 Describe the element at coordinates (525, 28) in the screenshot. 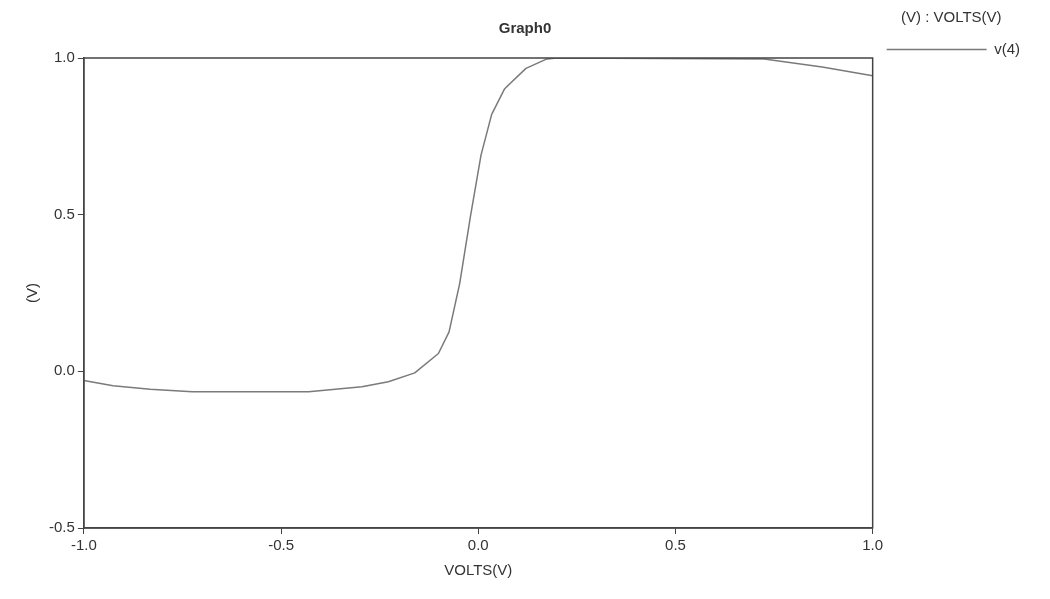

I see `chart-title: Graph0` at that location.